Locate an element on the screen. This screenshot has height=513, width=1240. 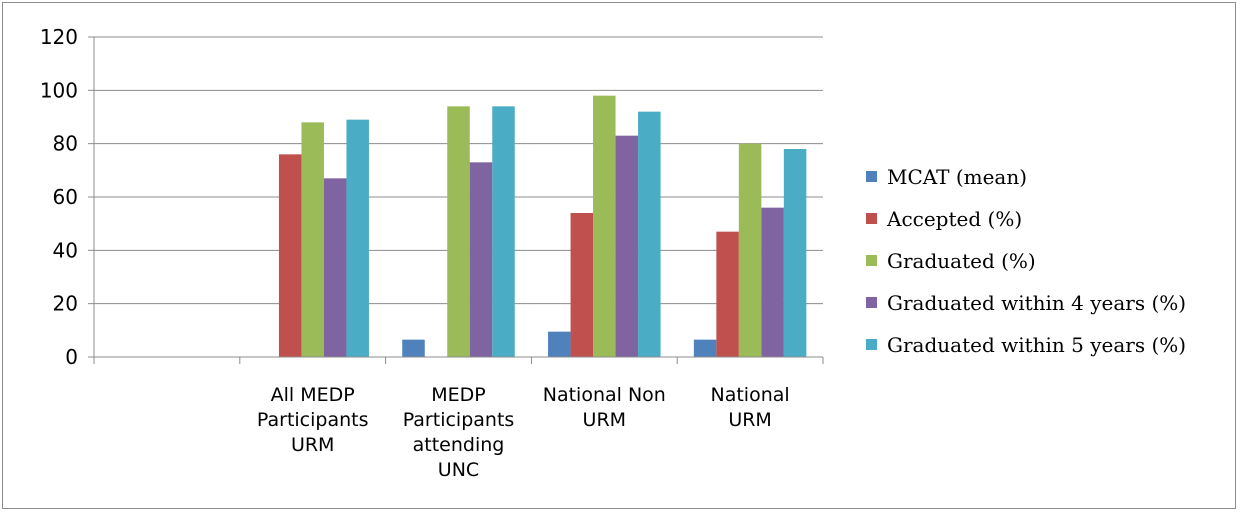
legend-label: Graduated (%) is located at coordinates (961, 261).